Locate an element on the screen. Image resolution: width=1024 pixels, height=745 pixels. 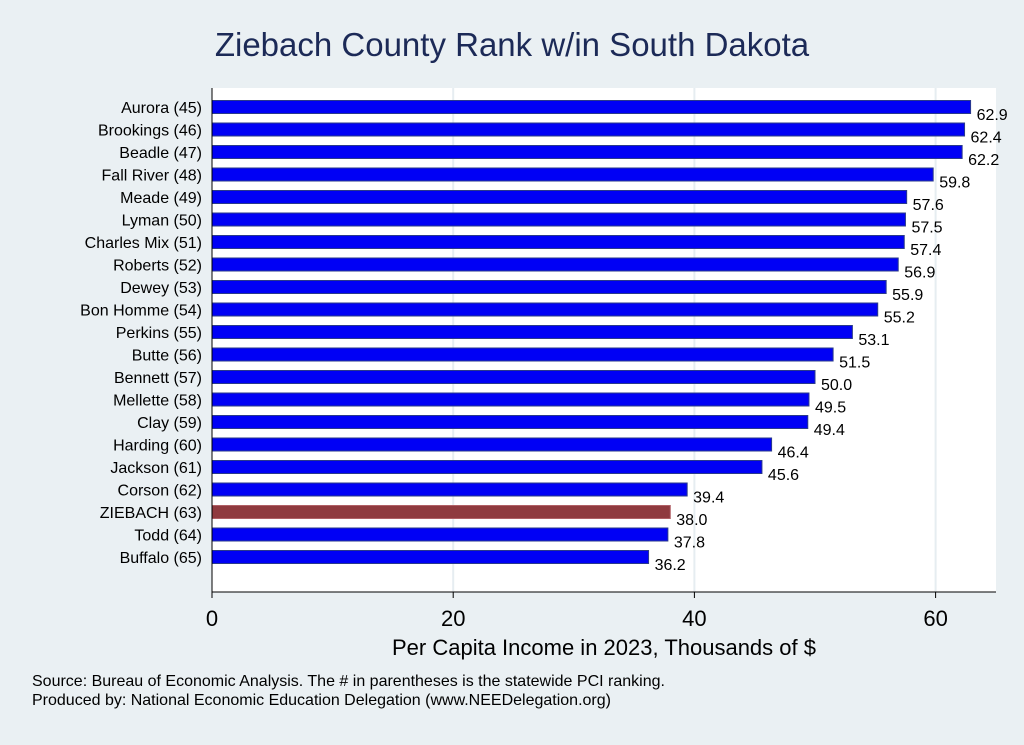
value-label: 51.5 is located at coordinates (854, 363).